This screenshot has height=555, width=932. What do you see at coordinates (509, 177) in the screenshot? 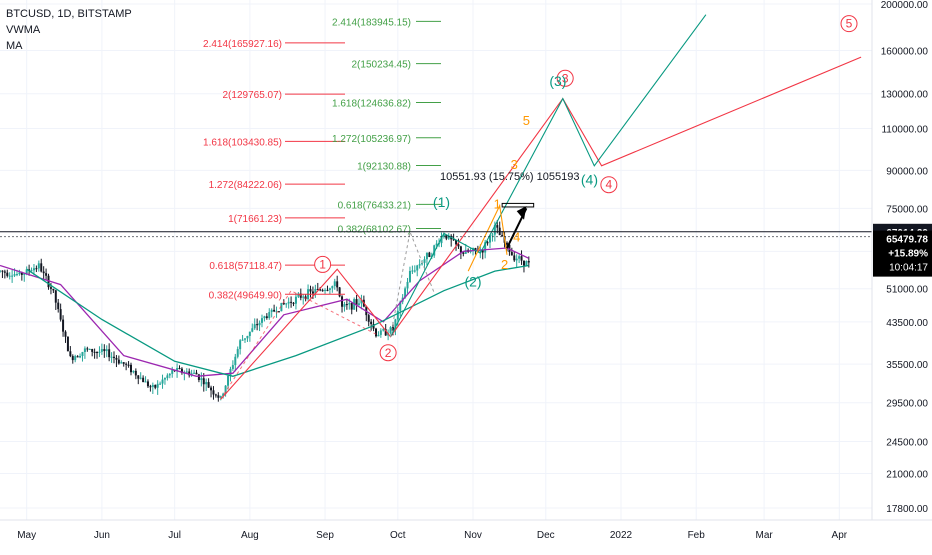
I see `measure-label: 10551.93 (15.75%) 1055193` at bounding box center [509, 177].